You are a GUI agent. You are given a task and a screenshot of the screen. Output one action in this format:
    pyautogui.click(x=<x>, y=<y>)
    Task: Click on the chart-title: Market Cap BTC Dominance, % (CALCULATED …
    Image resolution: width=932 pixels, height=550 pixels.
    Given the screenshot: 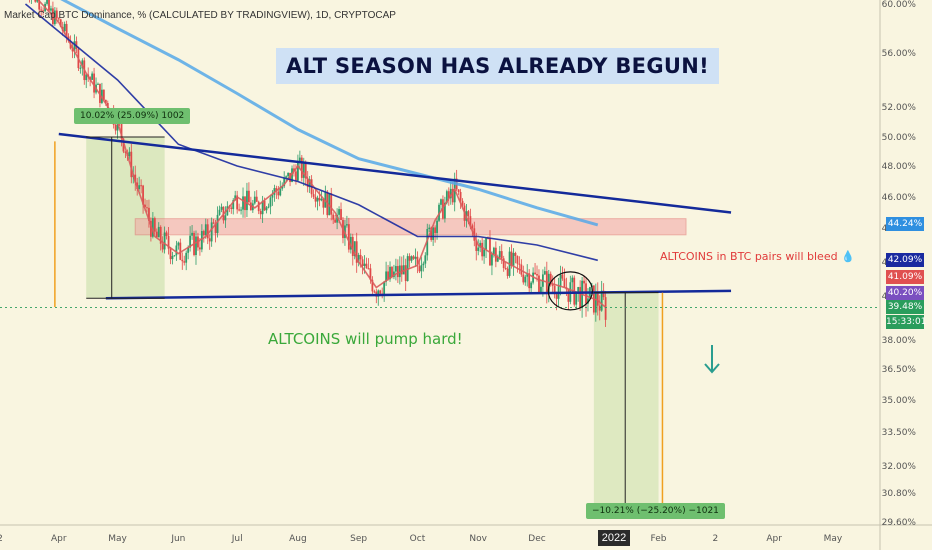 What is the action you would take?
    pyautogui.click(x=200, y=15)
    